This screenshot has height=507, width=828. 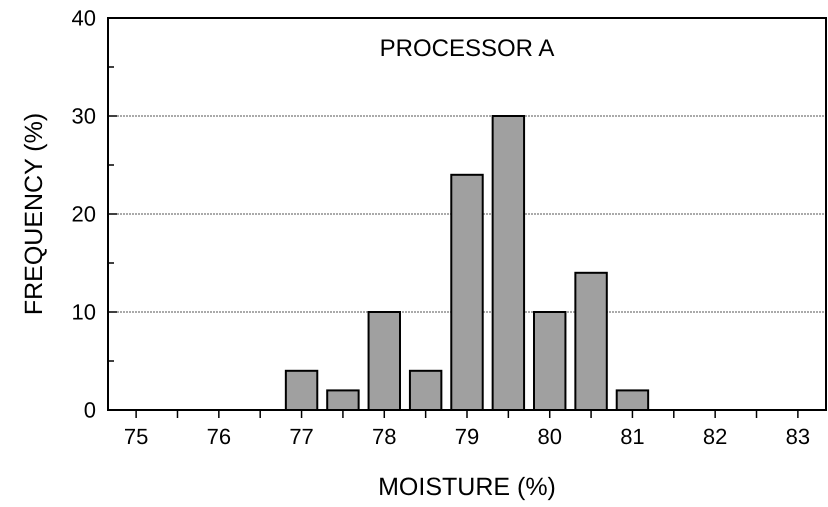 I want to click on x-tick-label: 79, so click(x=467, y=436).